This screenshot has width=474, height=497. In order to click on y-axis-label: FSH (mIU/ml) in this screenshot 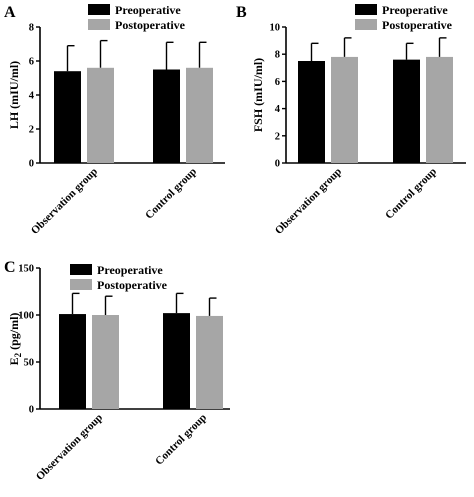, I will do `click(258, 95)`.